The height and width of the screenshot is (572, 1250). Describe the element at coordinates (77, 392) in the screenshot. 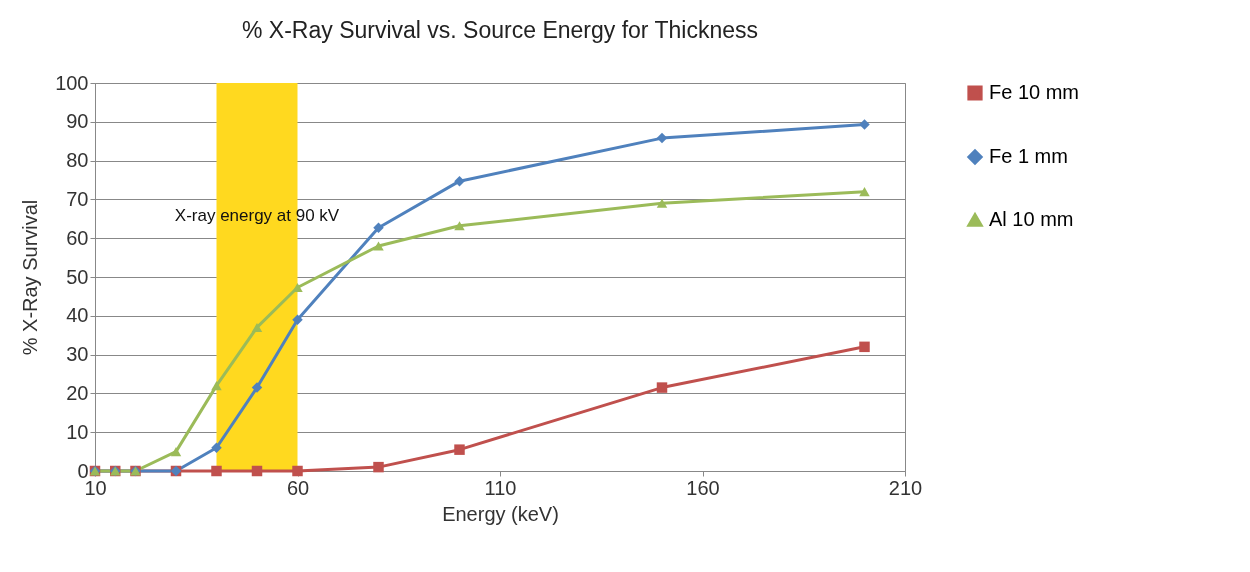

I see `y-tick-label: 20` at that location.